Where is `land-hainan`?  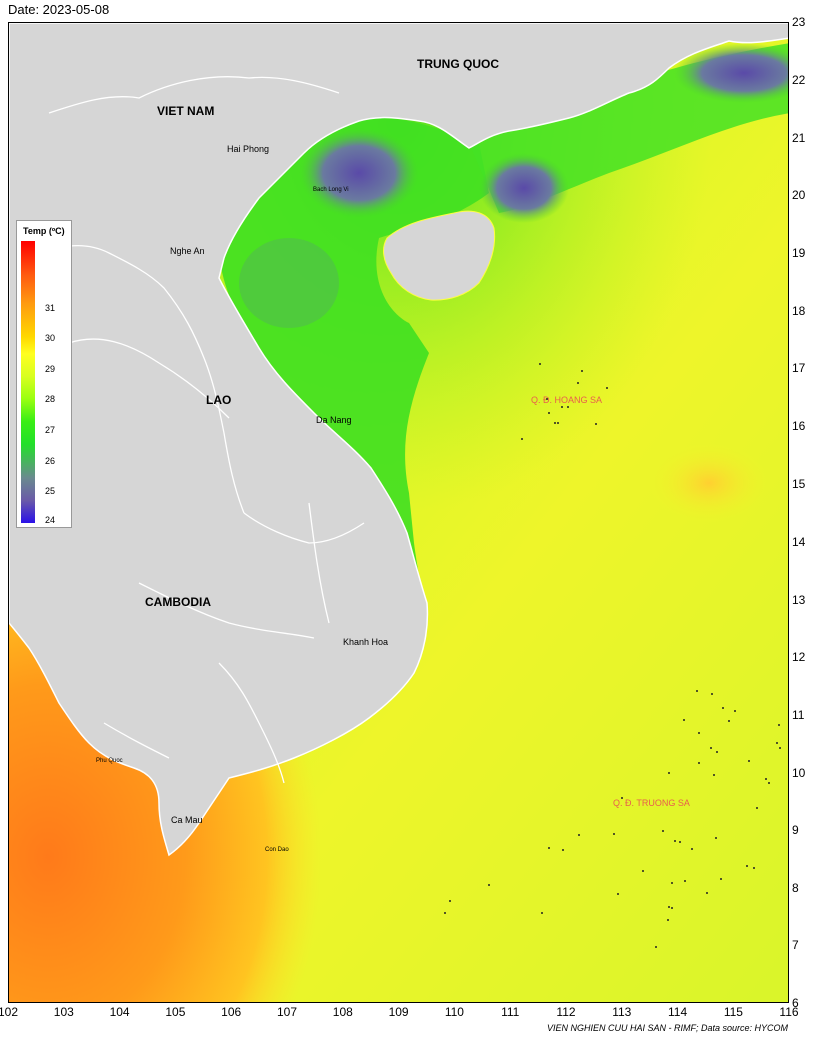 land-hainan is located at coordinates (439, 255).